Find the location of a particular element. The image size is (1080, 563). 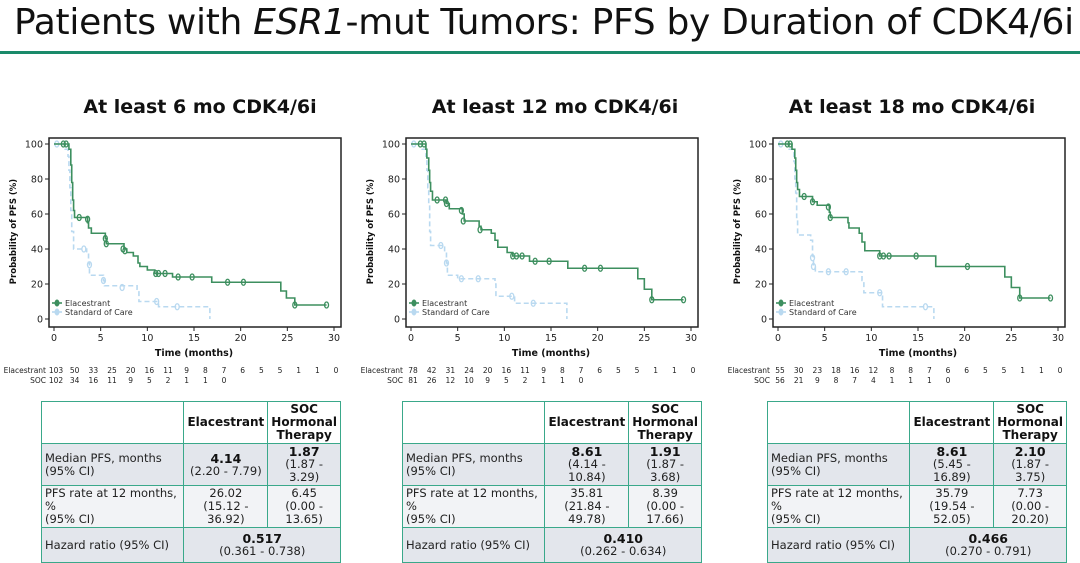

ci: (19.54 - 52.05) is located at coordinates (952, 512).